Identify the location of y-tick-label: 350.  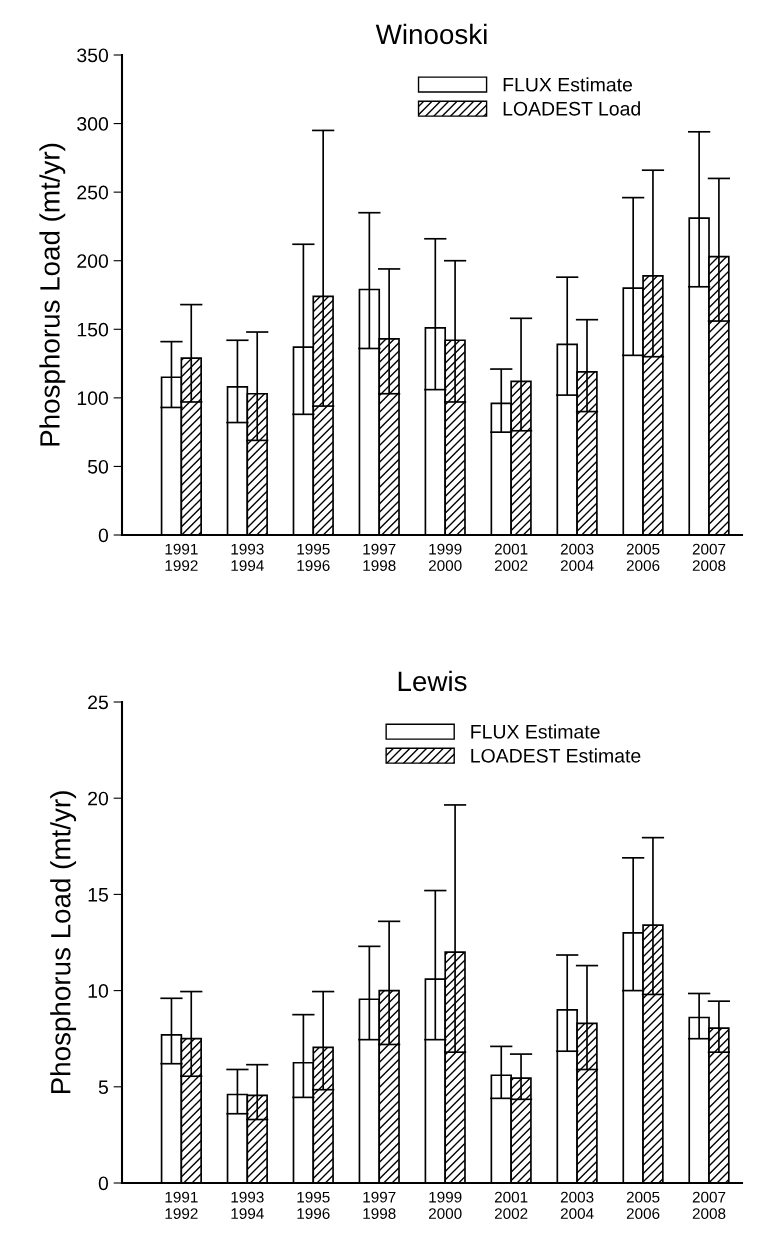
(93, 55).